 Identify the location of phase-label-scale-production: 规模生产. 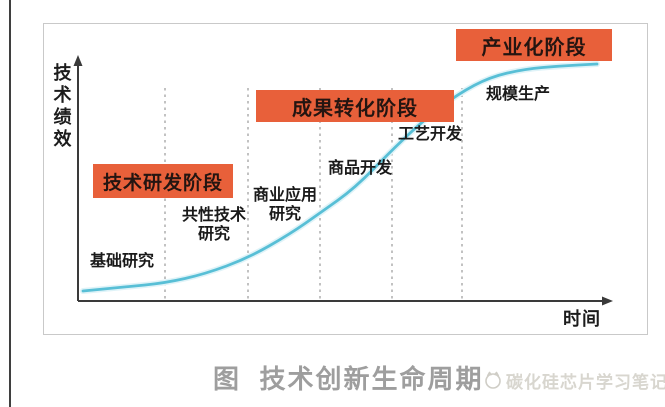
(518, 94).